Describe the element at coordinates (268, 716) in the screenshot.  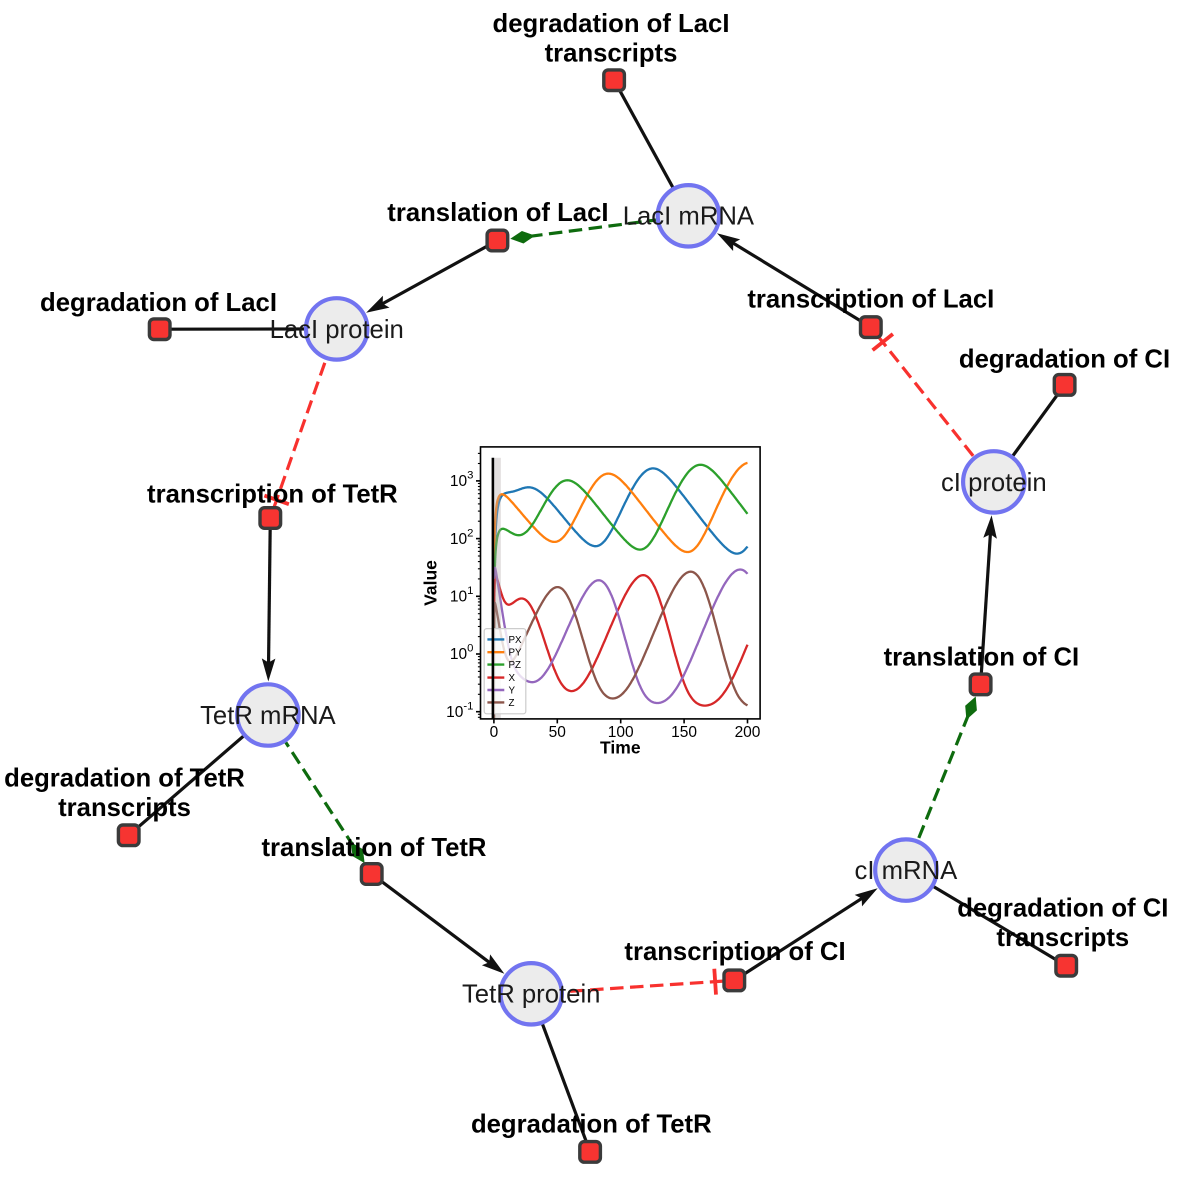
I see `svg-text: TetR mRNA` at that location.